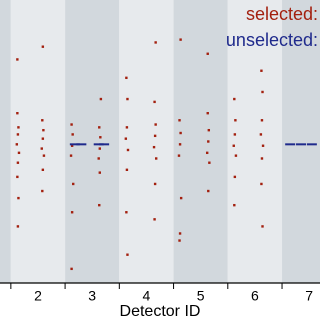 The image size is (320, 320). I want to click on x-tick-label: 2, so click(38, 296).